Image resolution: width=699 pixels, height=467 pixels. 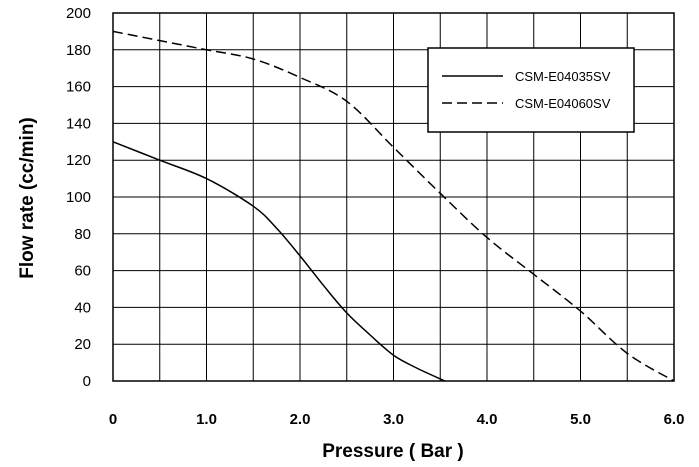 What do you see at coordinates (27, 198) in the screenshot?
I see `y-axis-title: Flow rate (cc/min)` at bounding box center [27, 198].